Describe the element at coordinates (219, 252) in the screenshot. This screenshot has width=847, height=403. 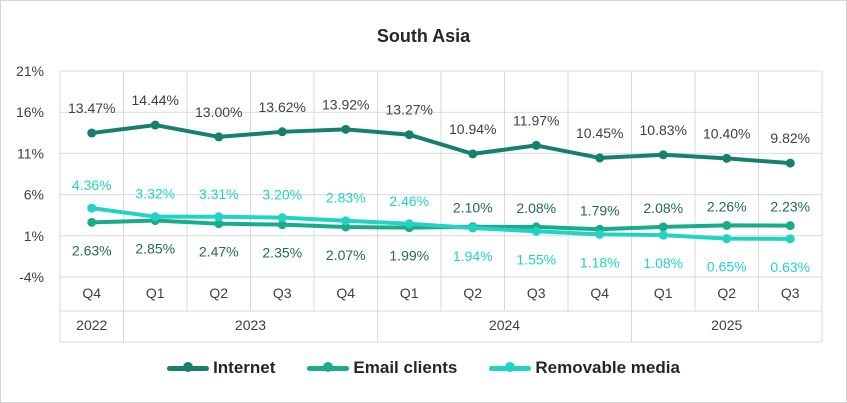
I see `data-label: 2.47%` at that location.